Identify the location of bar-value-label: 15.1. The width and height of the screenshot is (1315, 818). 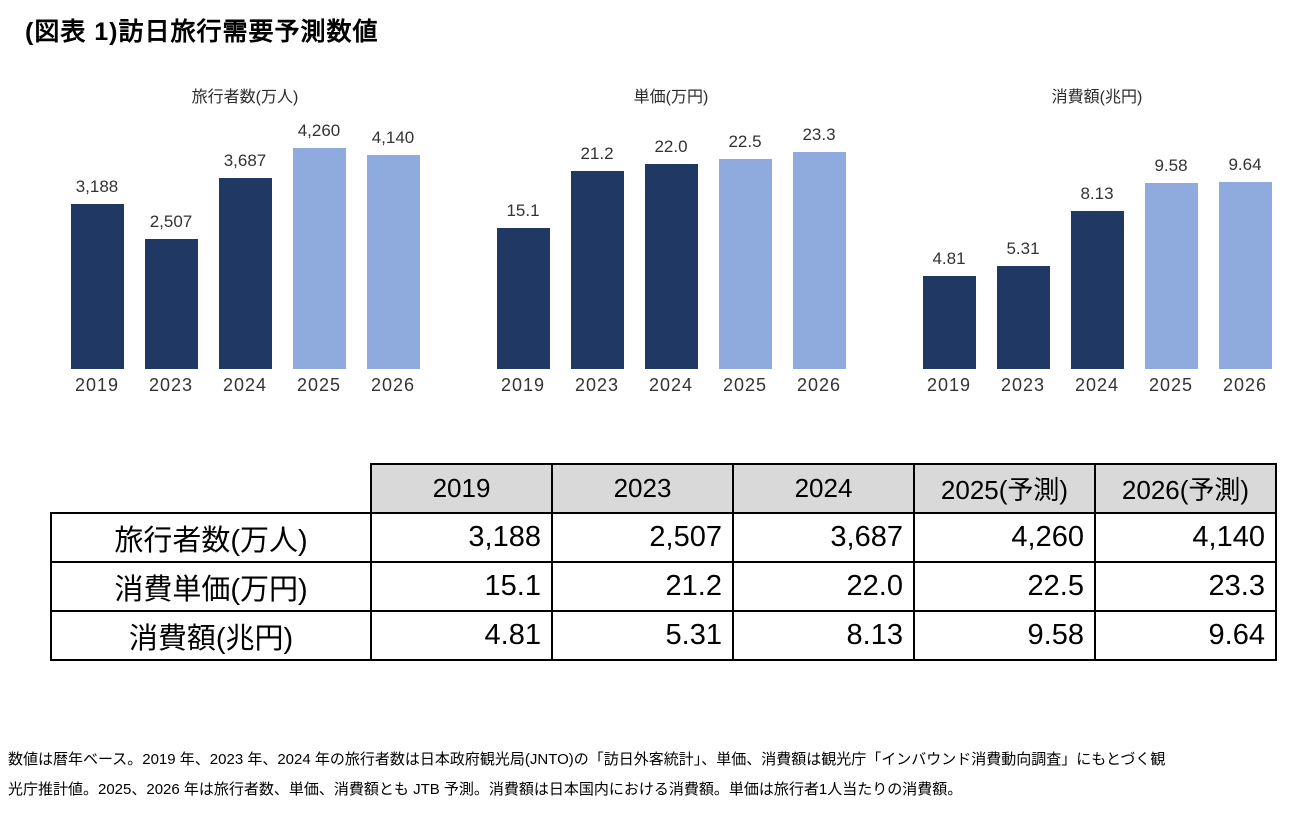
(523, 210).